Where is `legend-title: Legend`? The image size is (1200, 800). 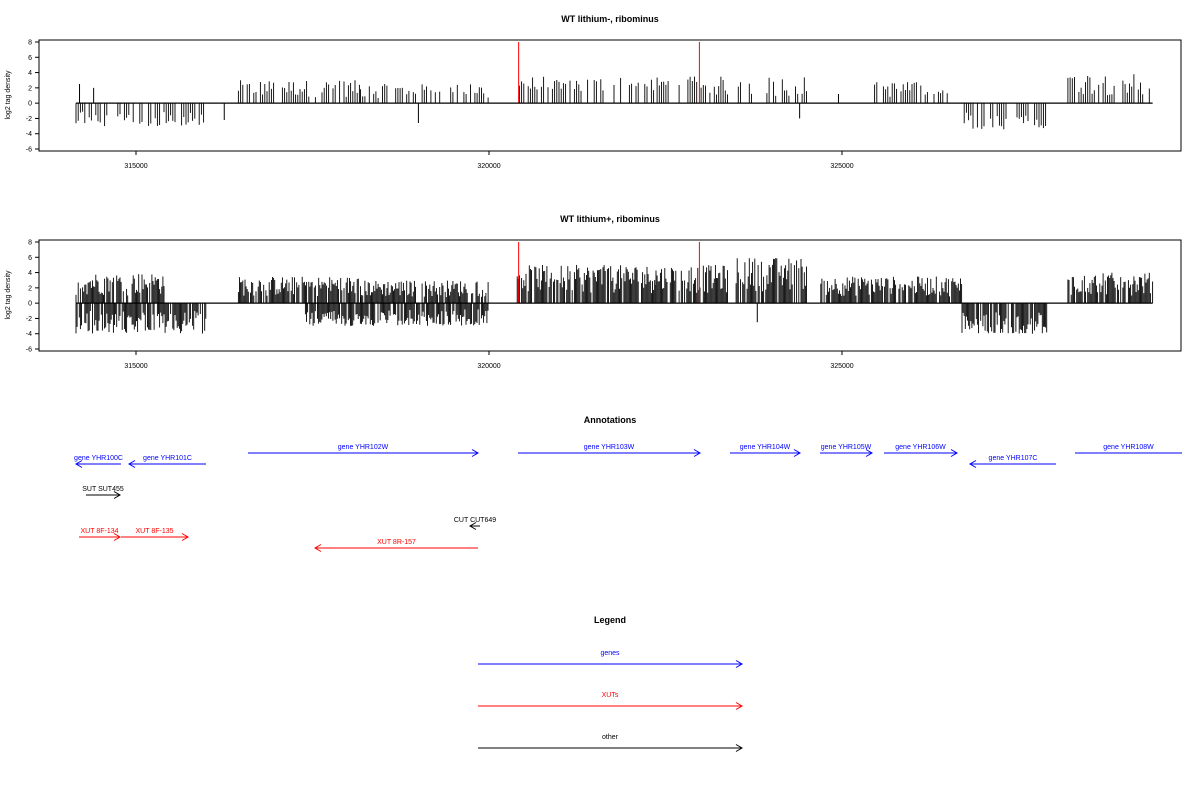 legend-title: Legend is located at coordinates (610, 620).